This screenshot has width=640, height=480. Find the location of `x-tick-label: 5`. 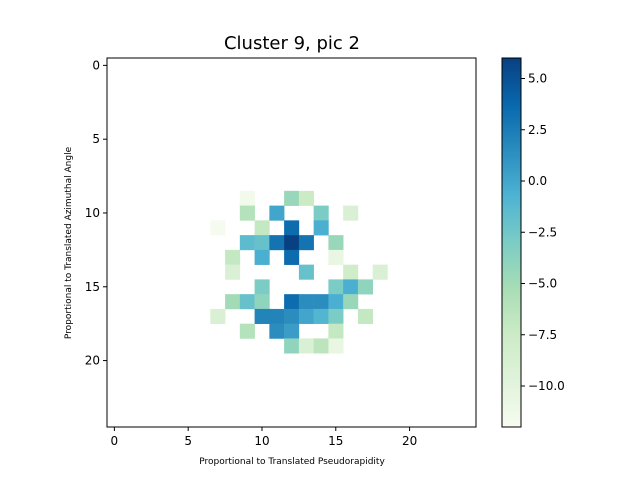

x-tick-label: 5 is located at coordinates (188, 441).